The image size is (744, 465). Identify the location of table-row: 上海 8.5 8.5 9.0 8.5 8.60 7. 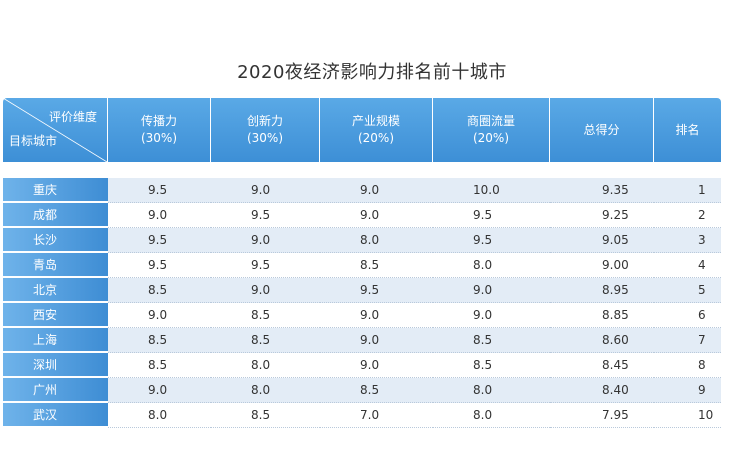
(362, 340).